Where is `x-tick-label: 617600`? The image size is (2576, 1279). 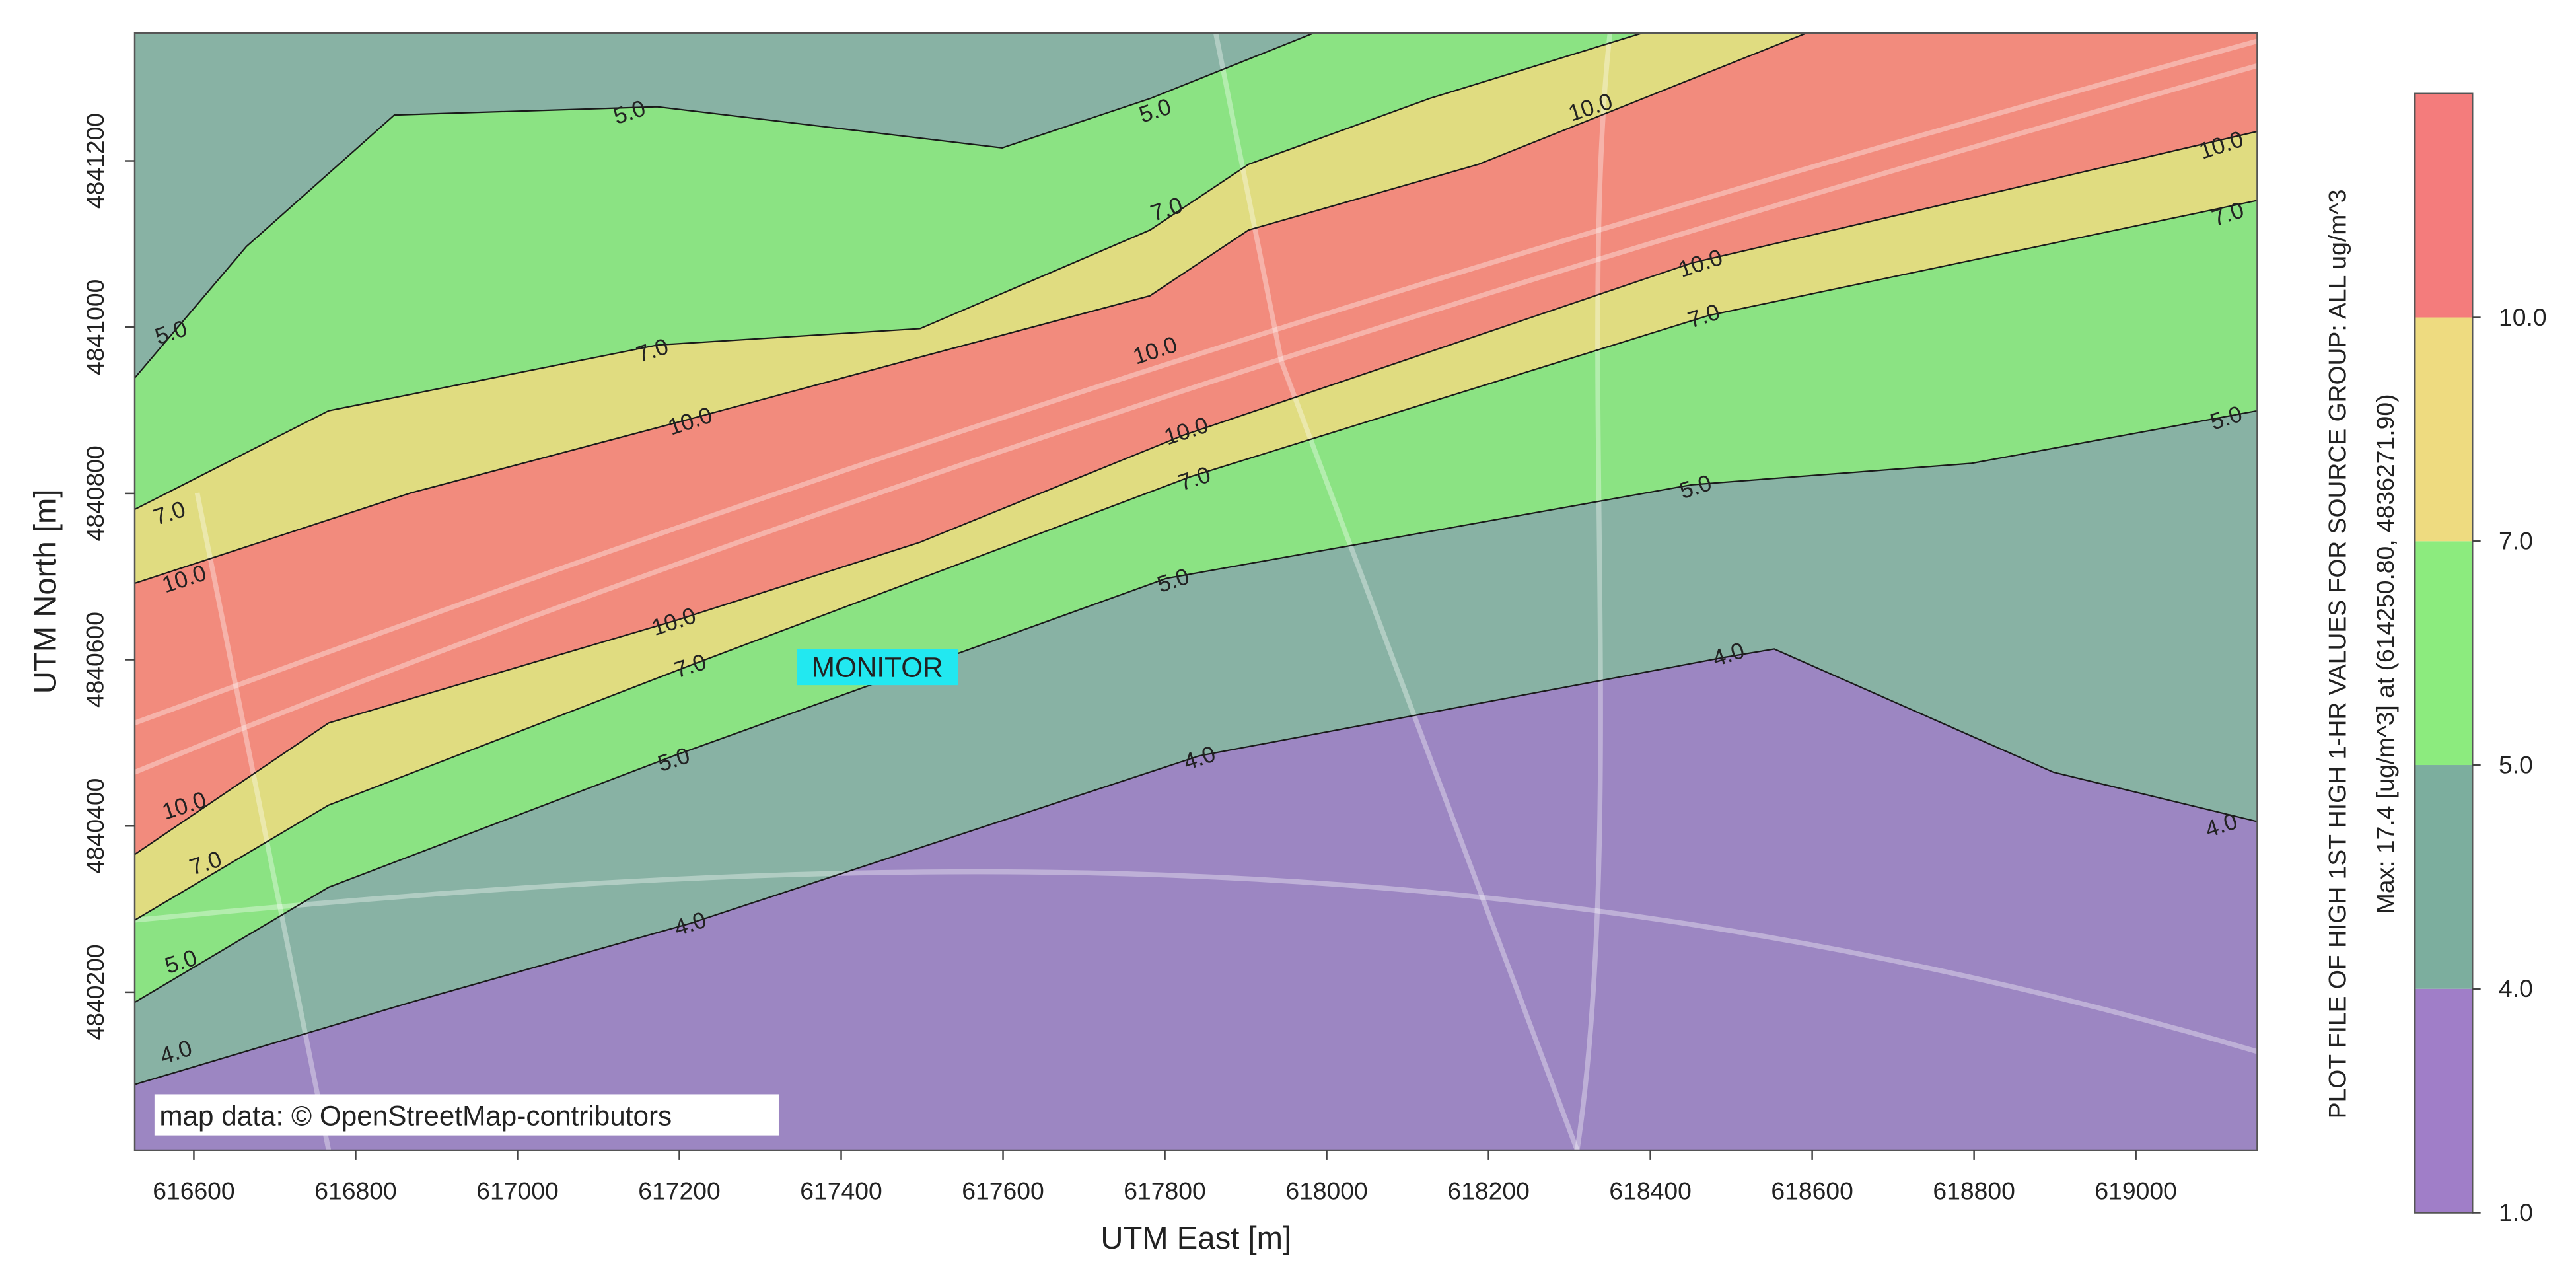 x-tick-label: 617600 is located at coordinates (1003, 1191).